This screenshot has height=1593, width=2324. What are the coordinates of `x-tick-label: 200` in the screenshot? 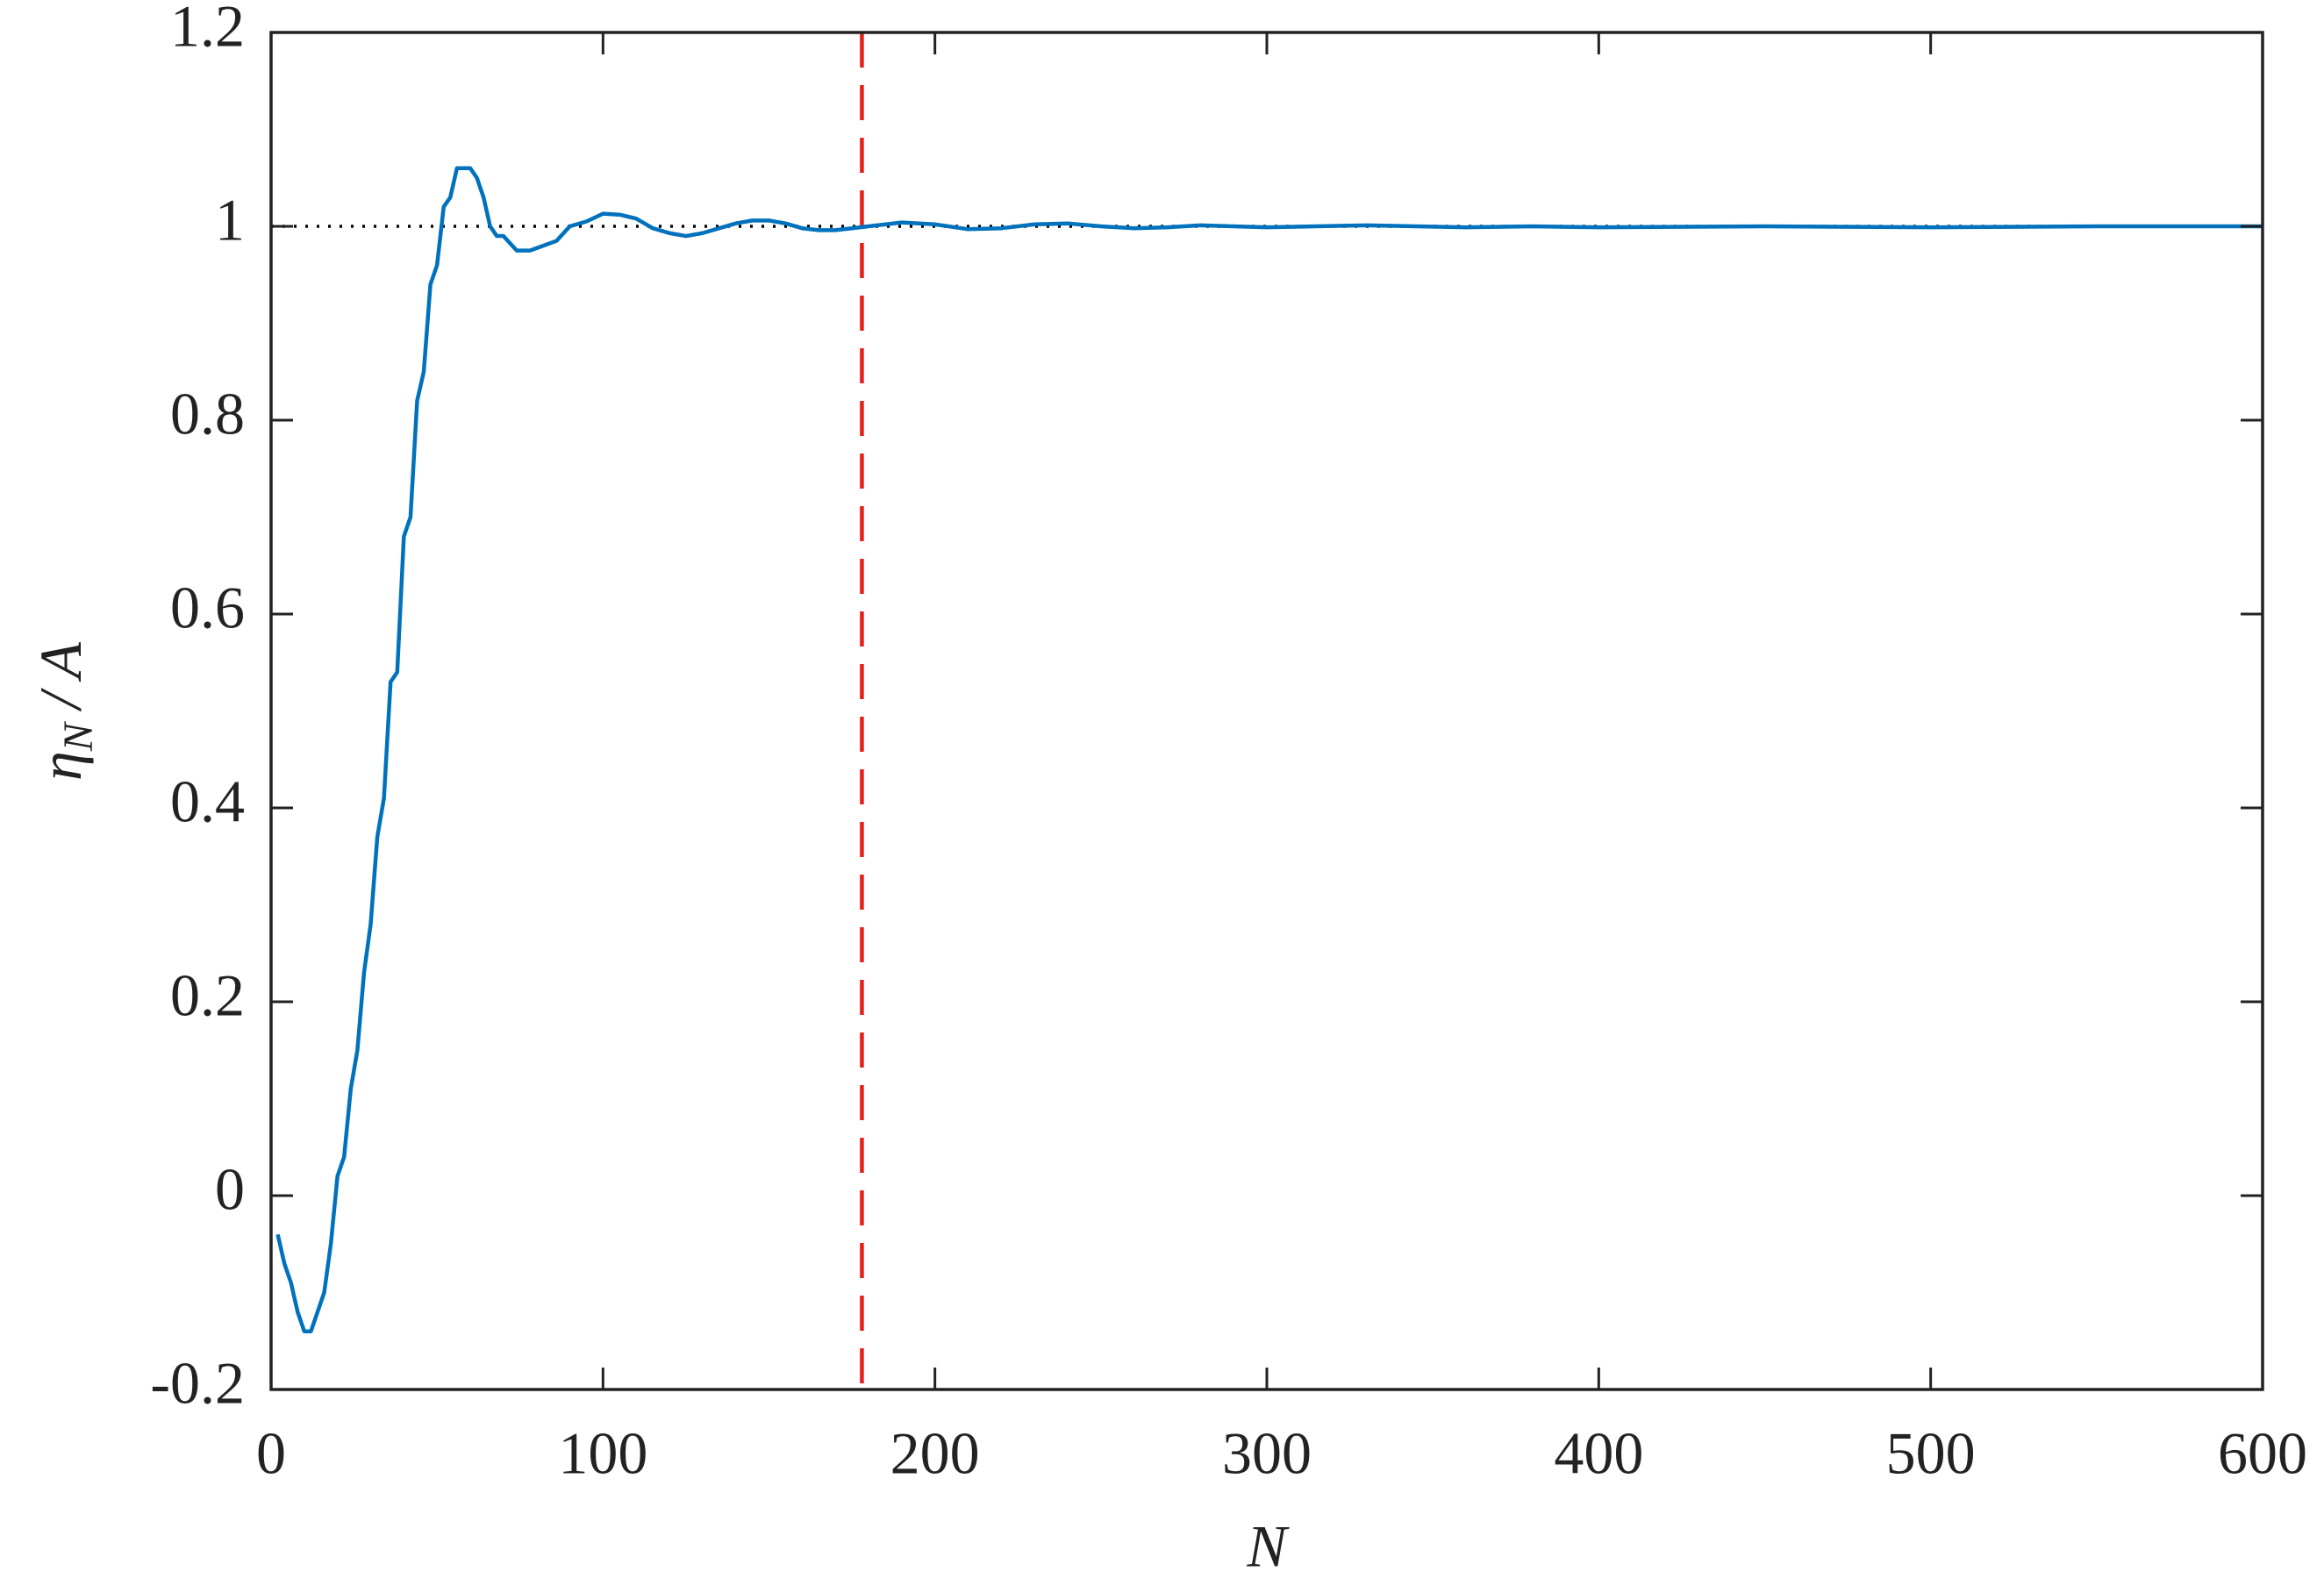 It's located at (935, 1453).